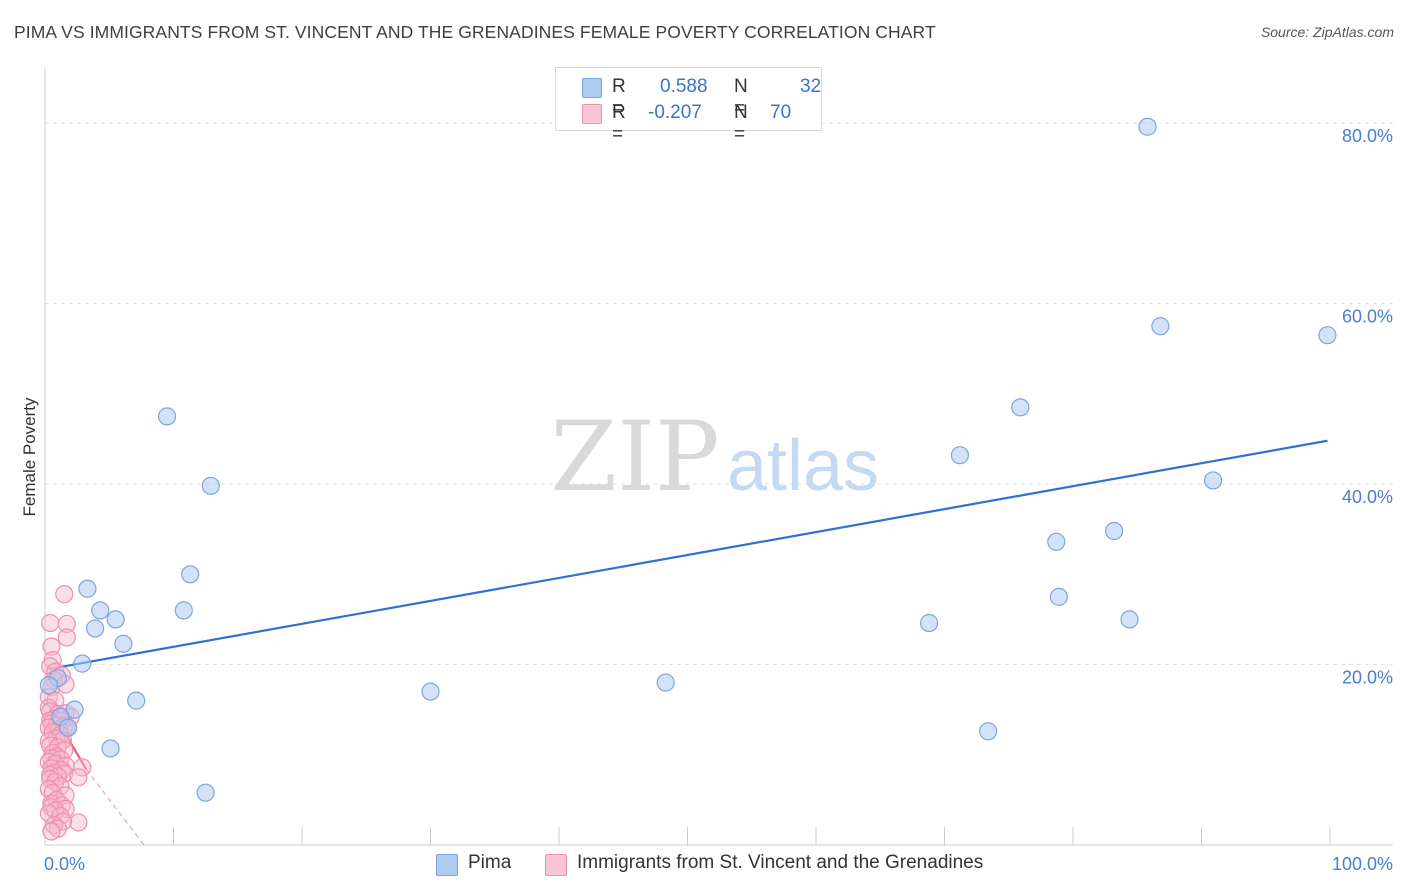 This screenshot has width=1406, height=892. What do you see at coordinates (1367, 678) in the screenshot?
I see `y-tick-label-0: 20.0%` at bounding box center [1367, 678].